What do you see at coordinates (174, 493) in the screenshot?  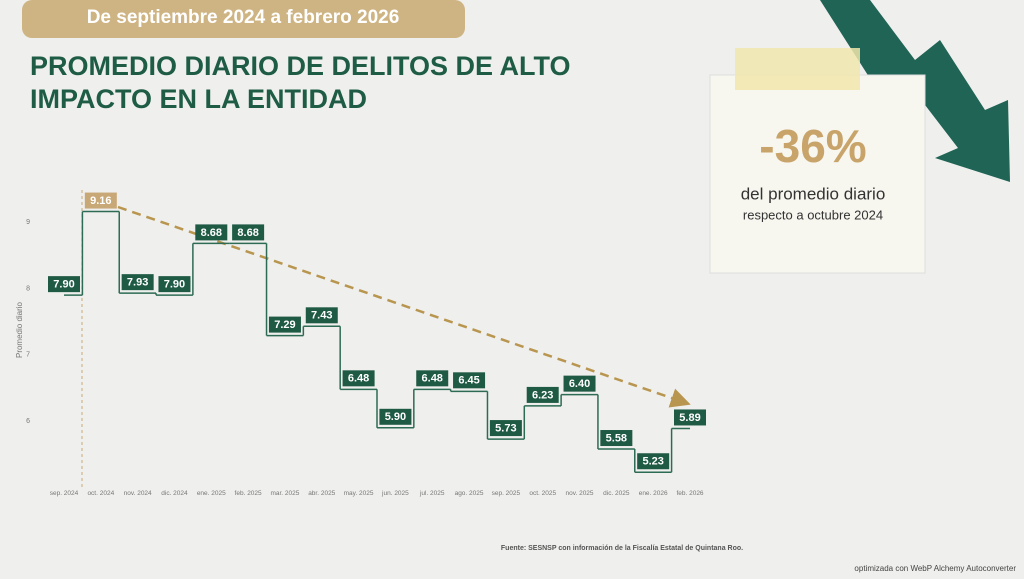 I see `x-tick-label: dic. 2024` at bounding box center [174, 493].